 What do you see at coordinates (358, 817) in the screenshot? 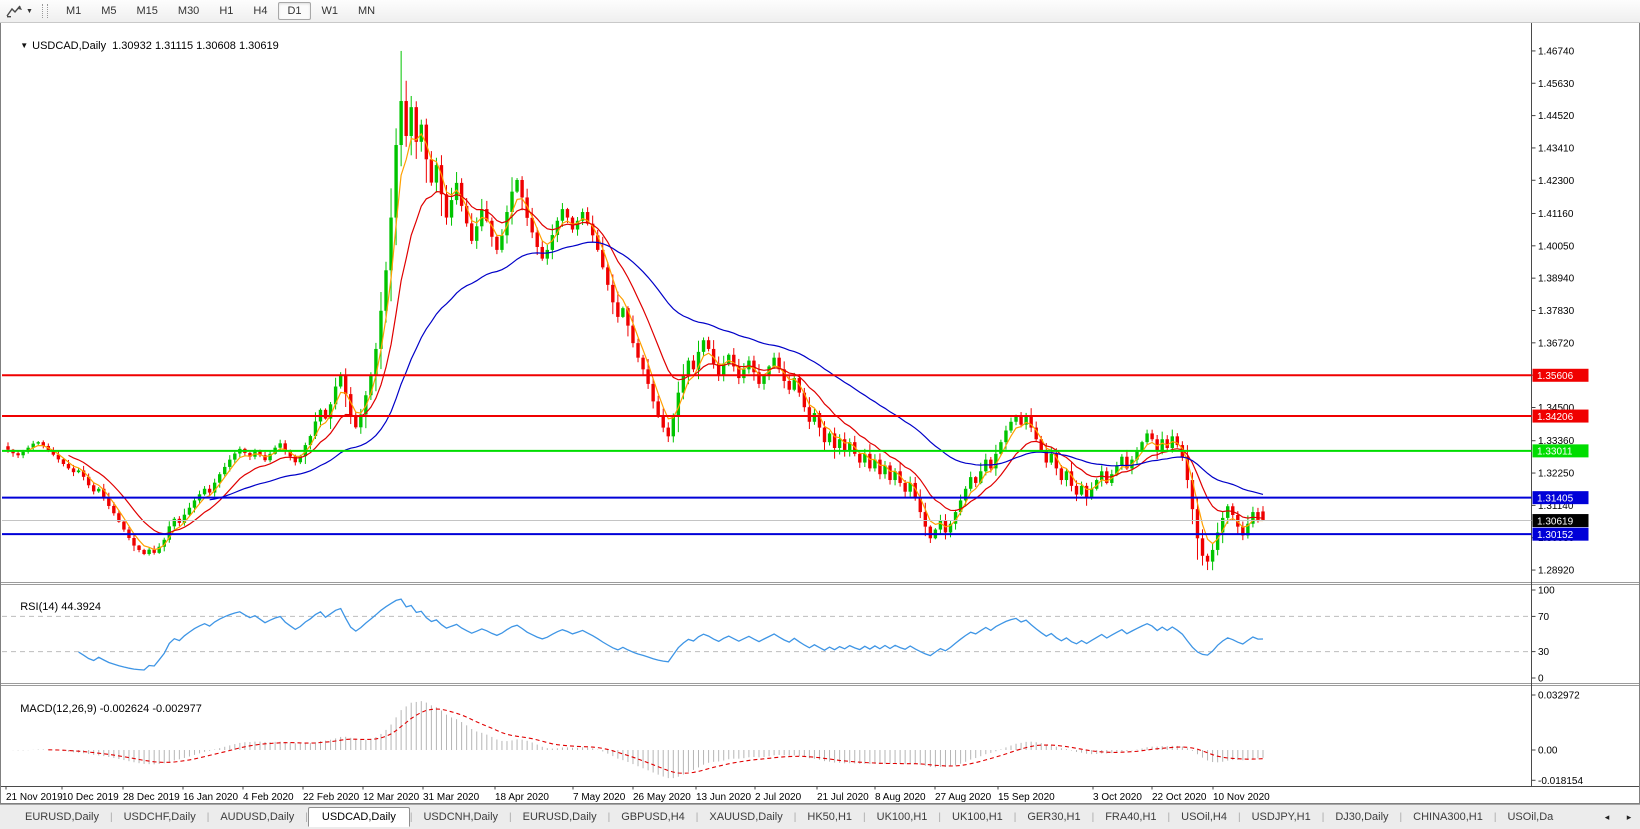
I see `chart-tab-usdcad-daily: USDCAD,Daily` at bounding box center [358, 817].